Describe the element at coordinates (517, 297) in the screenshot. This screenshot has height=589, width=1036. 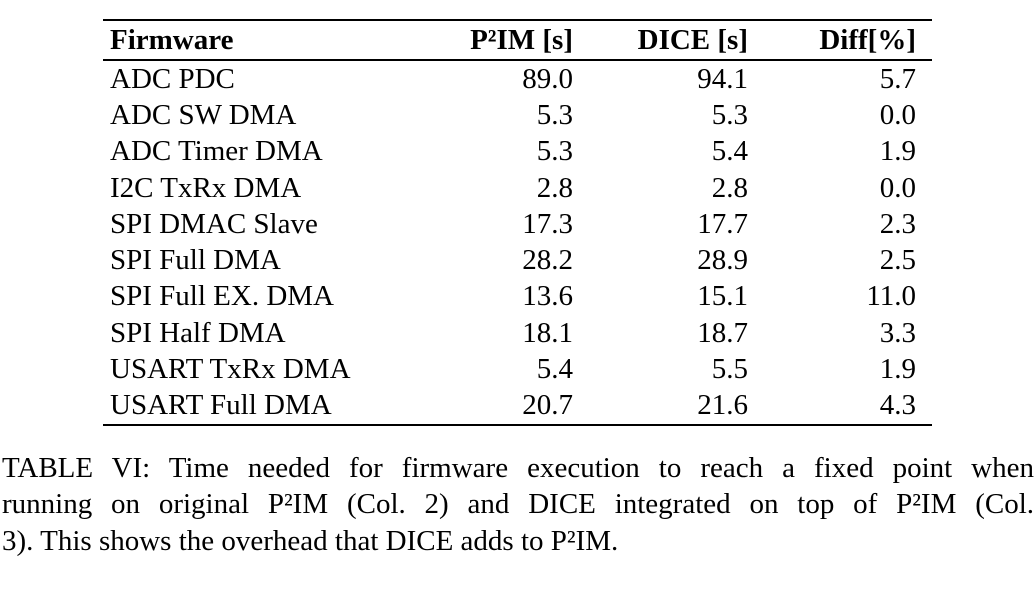
I see `table-row: SPI Full EX. DMA 13.6 15.1 11.0` at that location.